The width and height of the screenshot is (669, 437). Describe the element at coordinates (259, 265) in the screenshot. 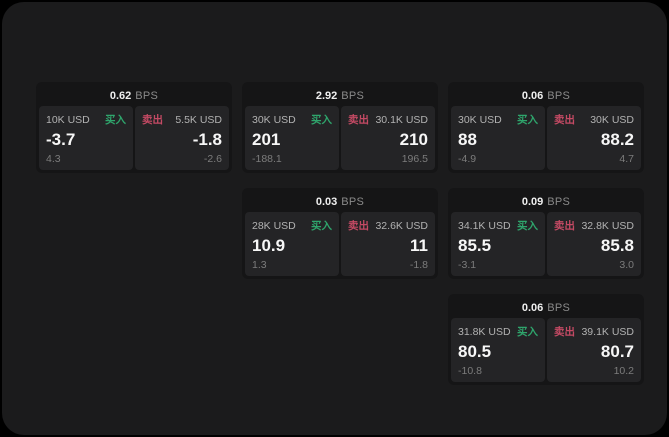

I see `buy-delta: 1.3` at that location.